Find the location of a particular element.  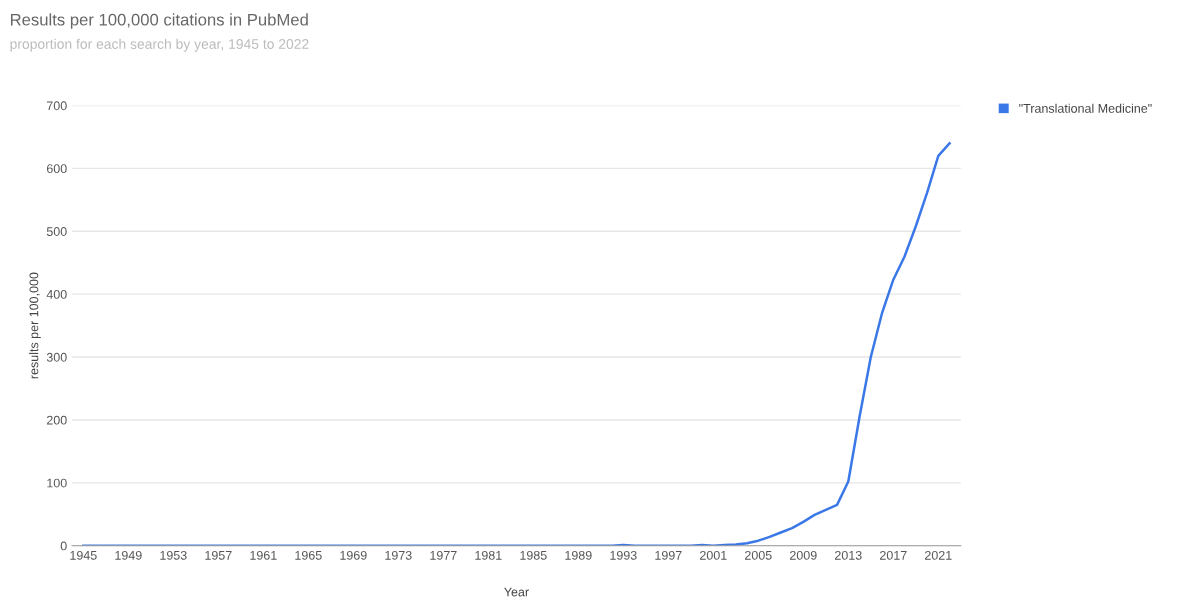

y-tick-label: 100 is located at coordinates (57, 483).